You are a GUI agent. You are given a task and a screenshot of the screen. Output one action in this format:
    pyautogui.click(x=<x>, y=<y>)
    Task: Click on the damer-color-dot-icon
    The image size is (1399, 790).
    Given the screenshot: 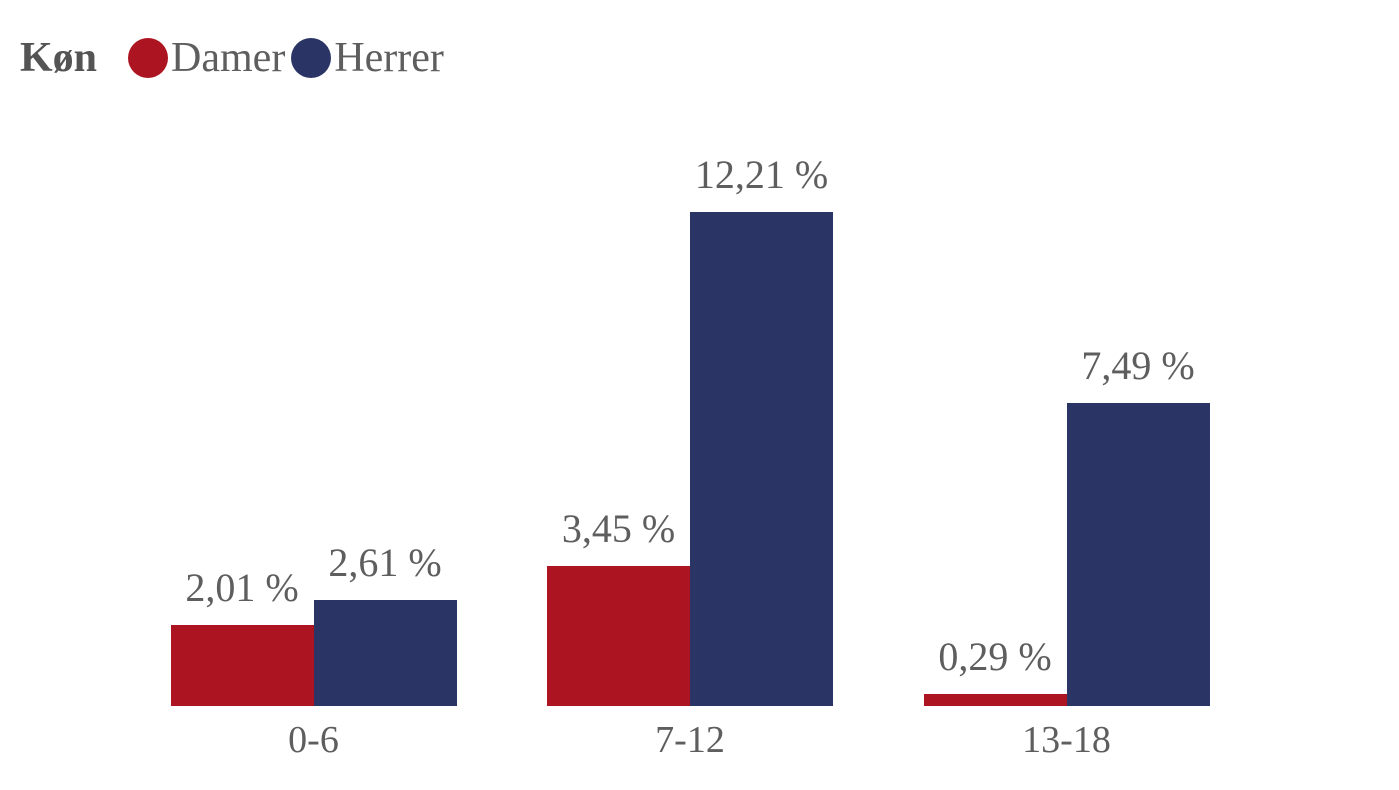 What is the action you would take?
    pyautogui.click(x=148, y=58)
    